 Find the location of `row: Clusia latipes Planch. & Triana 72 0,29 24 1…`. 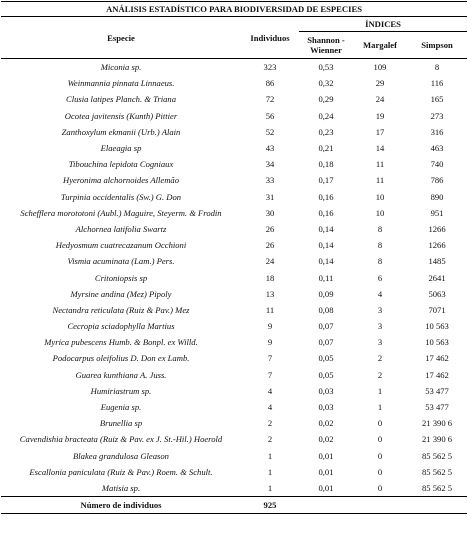

row: Clusia latipes Planch. & Triana 72 0,29 24 1… is located at coordinates (234, 99).